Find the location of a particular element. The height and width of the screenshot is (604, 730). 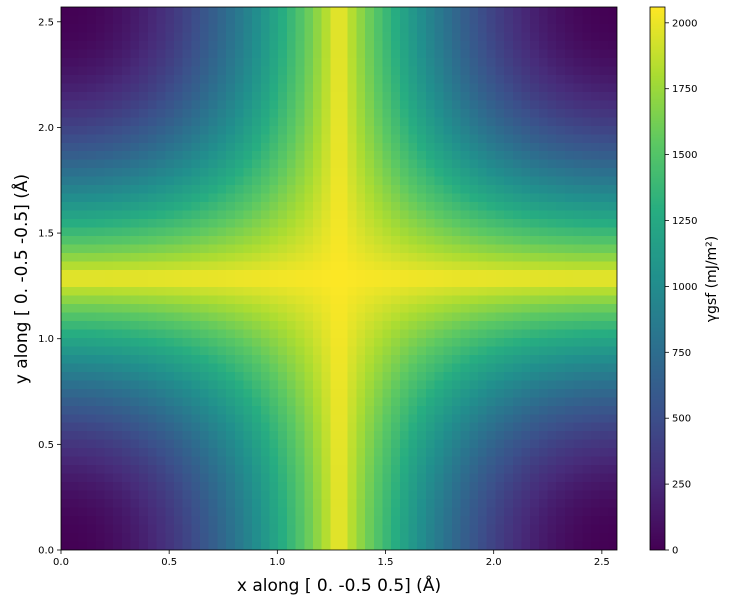

colorbar-frame is located at coordinates (657, 278).